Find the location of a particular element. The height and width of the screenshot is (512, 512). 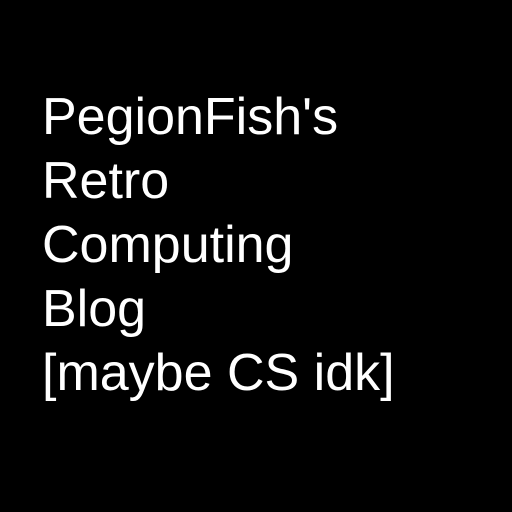

title-line-3: Computing is located at coordinates (168, 245).